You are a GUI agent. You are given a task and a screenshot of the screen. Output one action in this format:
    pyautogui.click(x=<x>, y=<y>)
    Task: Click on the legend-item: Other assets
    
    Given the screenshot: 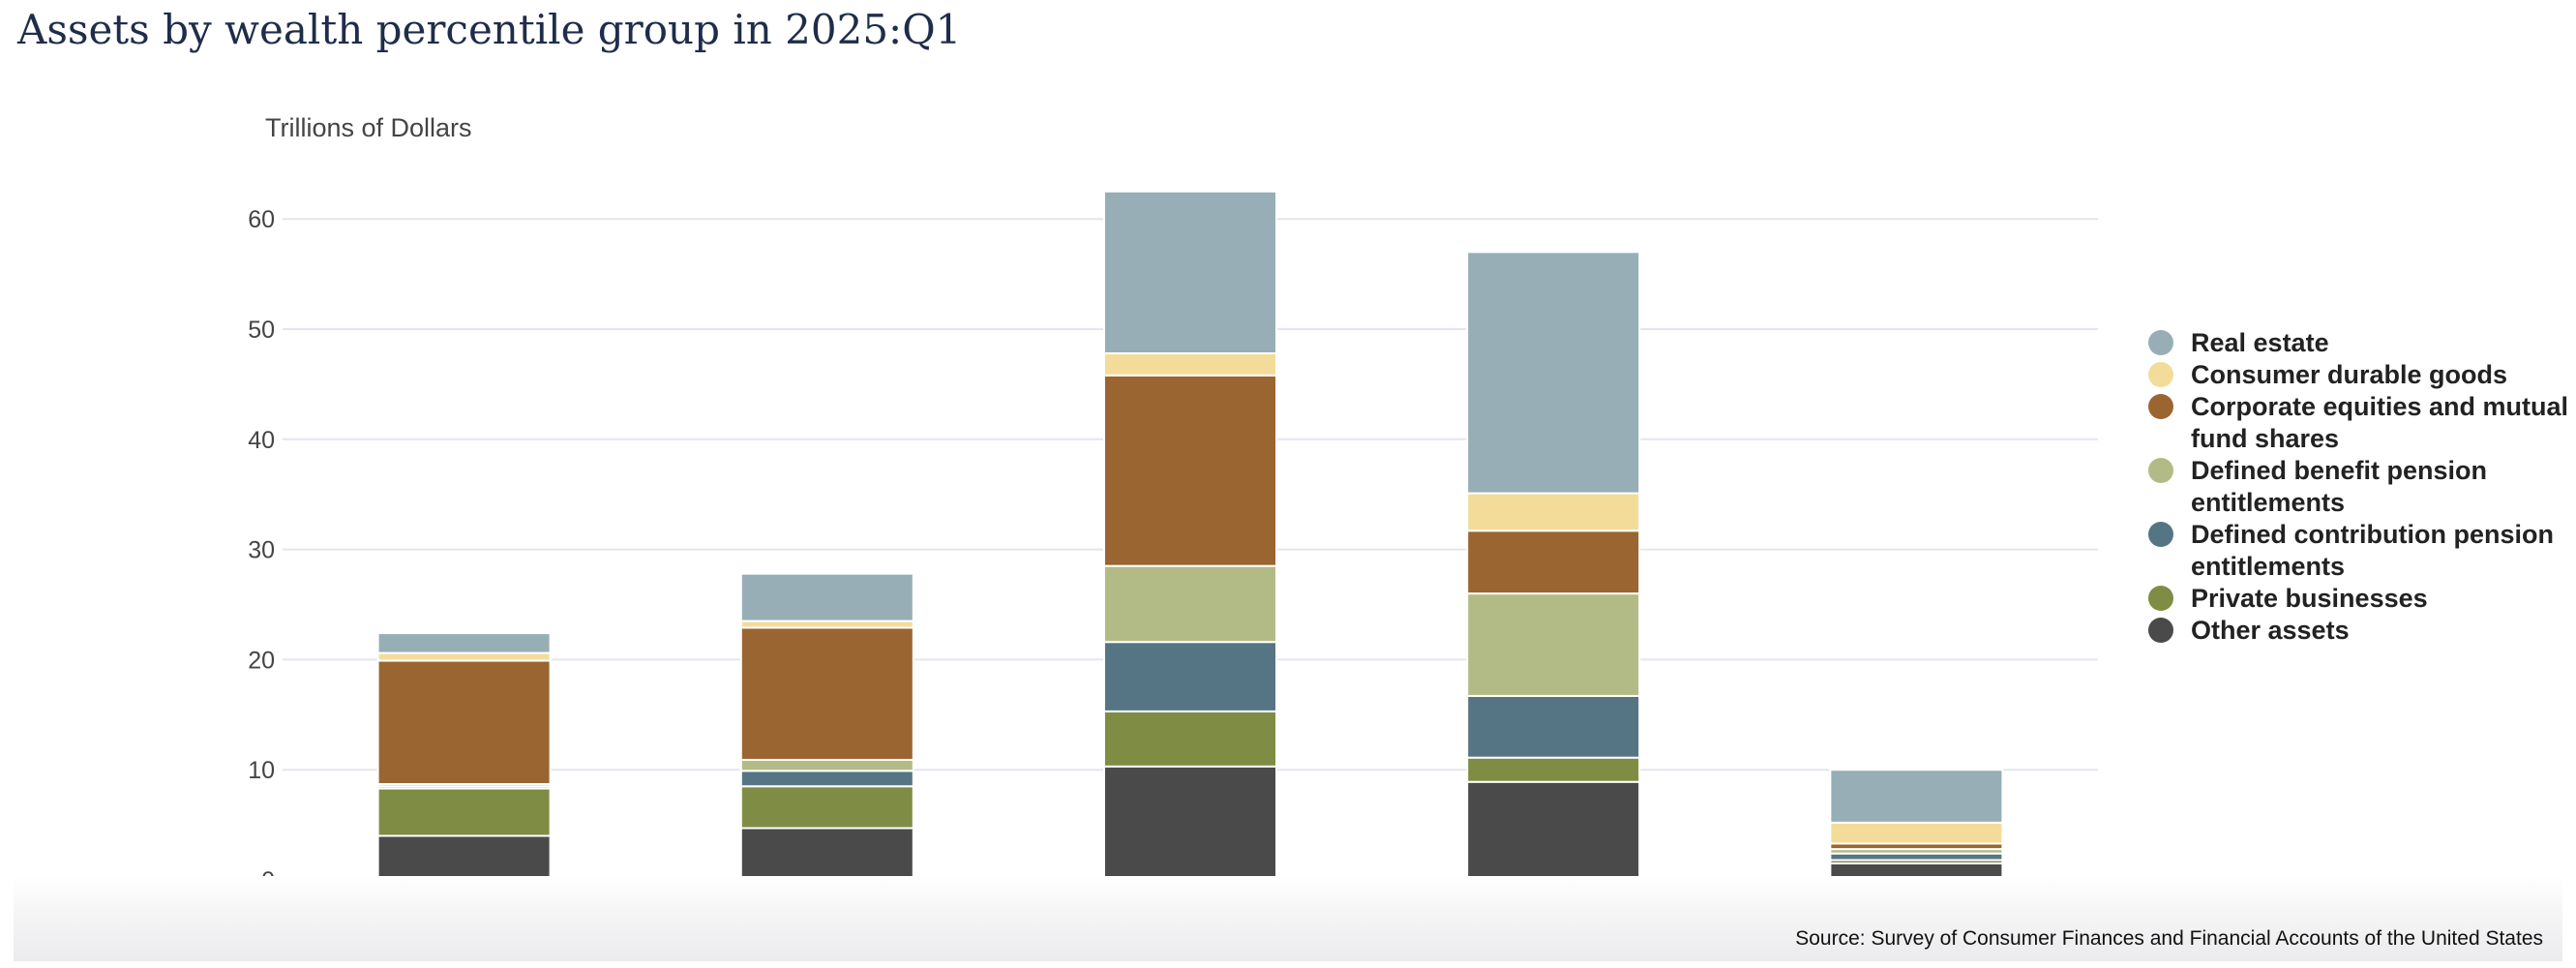 What is the action you would take?
    pyautogui.click(x=2362, y=631)
    